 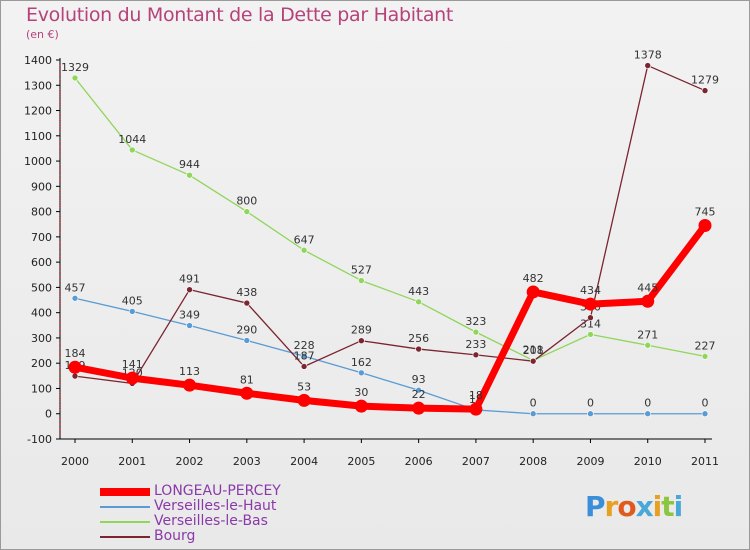 I want to click on data-label: 800, so click(x=246, y=201).